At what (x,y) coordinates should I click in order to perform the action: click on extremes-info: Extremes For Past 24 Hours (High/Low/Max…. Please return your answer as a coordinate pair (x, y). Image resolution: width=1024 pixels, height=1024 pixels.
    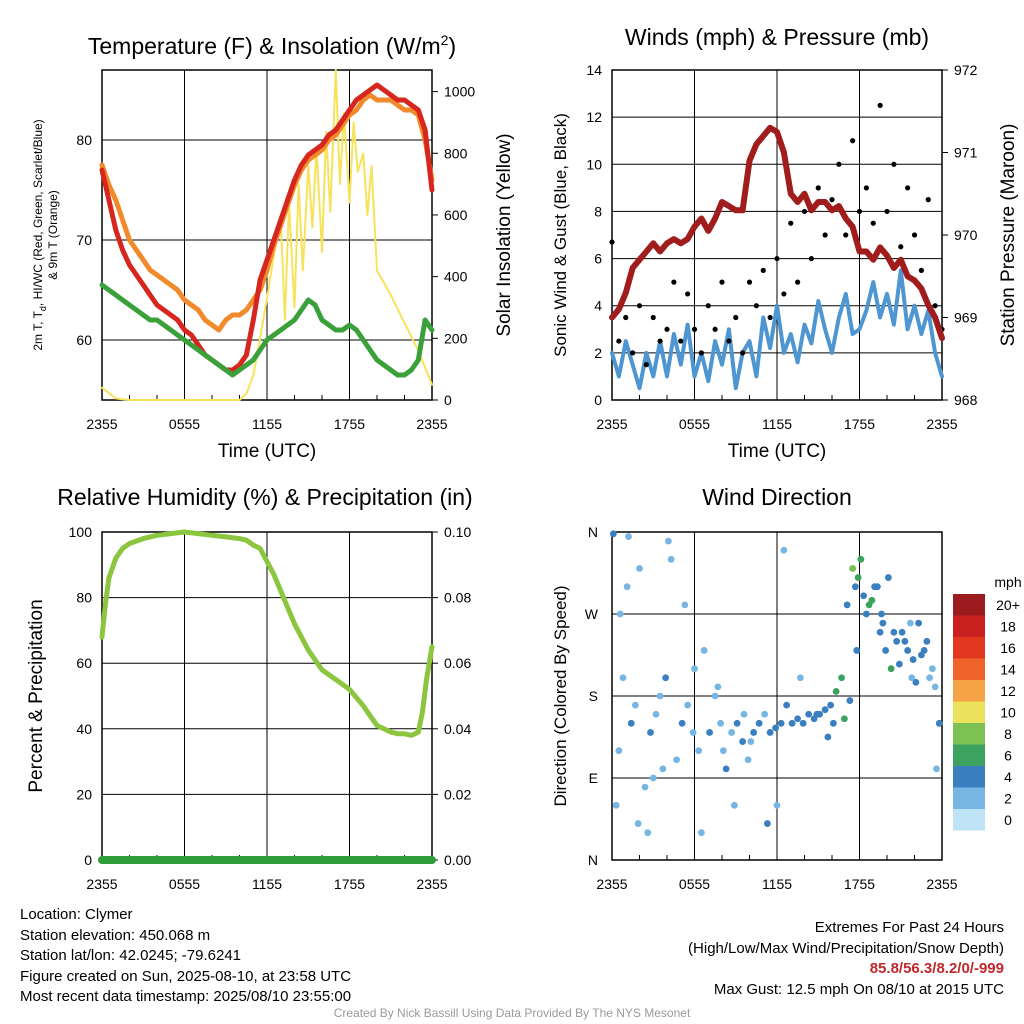
    Looking at the image, I should click on (846, 959).